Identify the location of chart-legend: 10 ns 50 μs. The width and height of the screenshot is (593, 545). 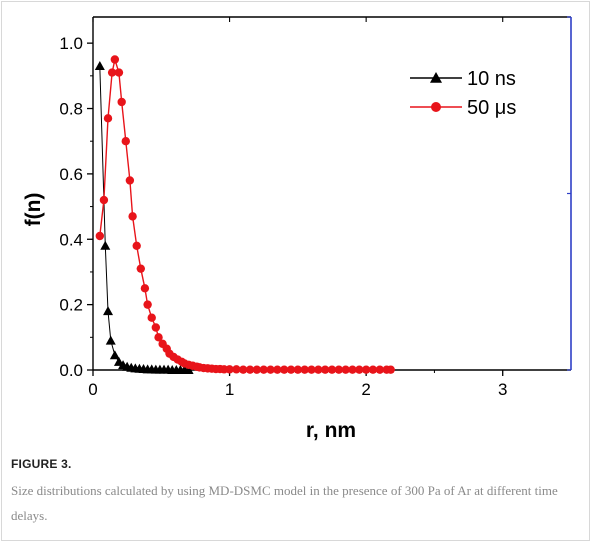
(463, 93).